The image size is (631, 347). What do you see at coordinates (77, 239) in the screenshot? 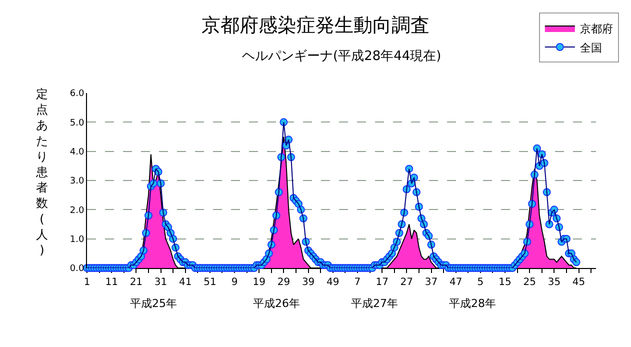
I see `y-tick-label: 1.0` at bounding box center [77, 239].